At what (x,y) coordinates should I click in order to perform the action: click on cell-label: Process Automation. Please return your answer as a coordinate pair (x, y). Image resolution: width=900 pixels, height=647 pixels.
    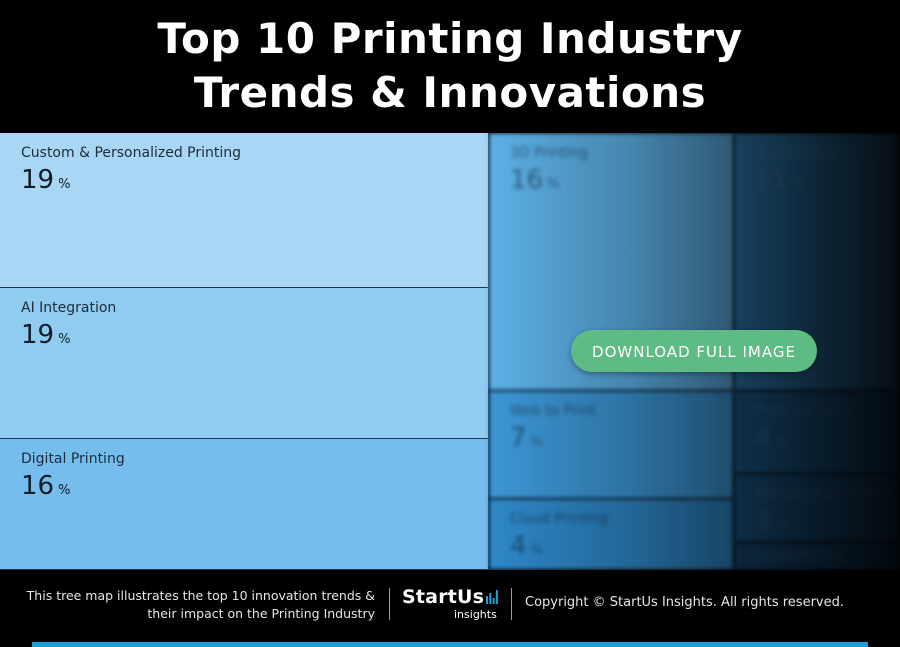
    Looking at the image, I should click on (825, 494).